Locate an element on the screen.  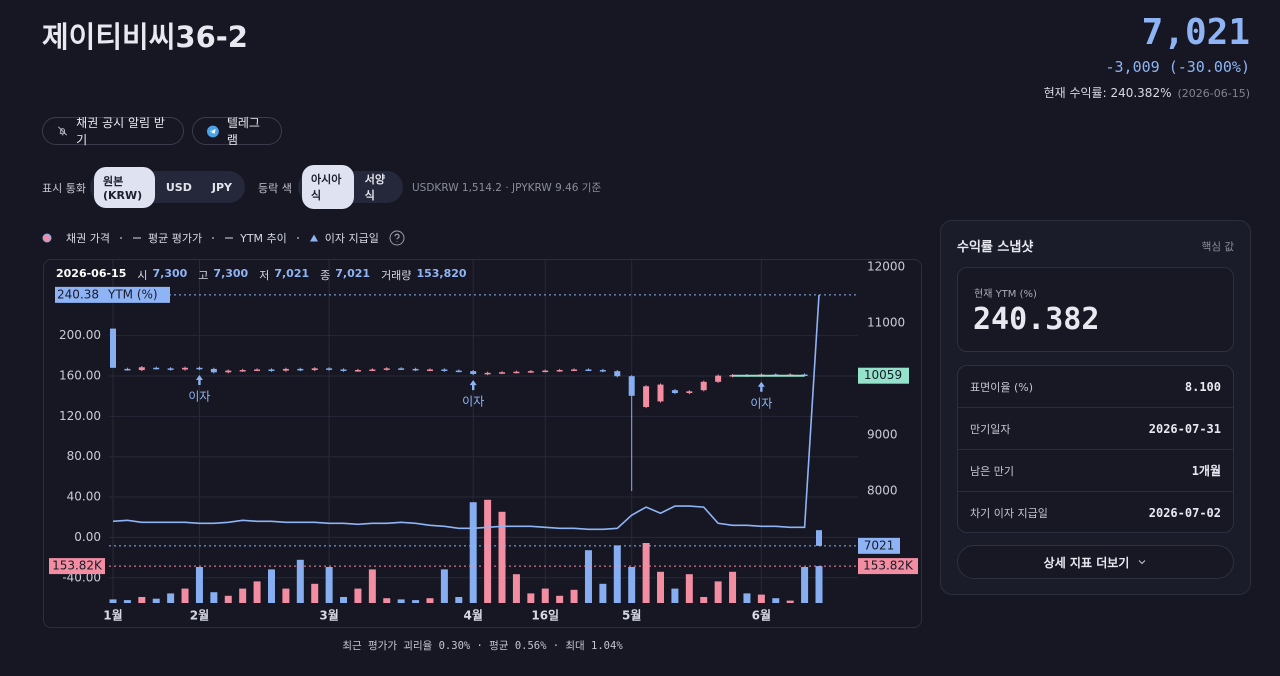
info-value: 7,021 is located at coordinates (292, 273).